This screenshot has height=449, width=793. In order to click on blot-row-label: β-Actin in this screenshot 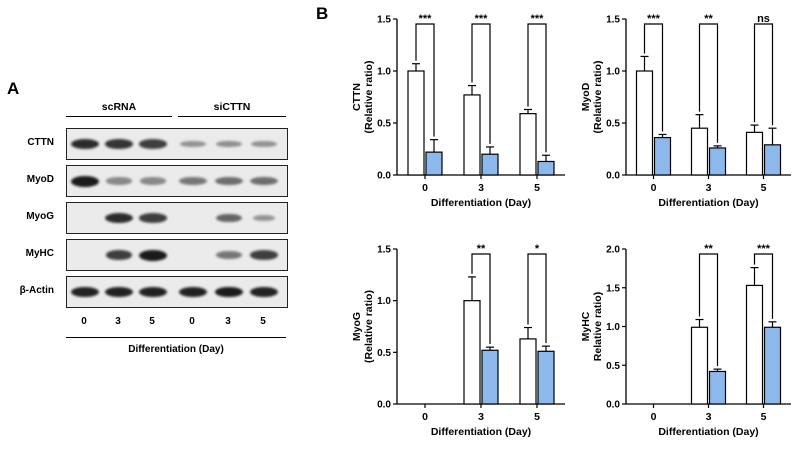, I will do `click(36, 290)`.